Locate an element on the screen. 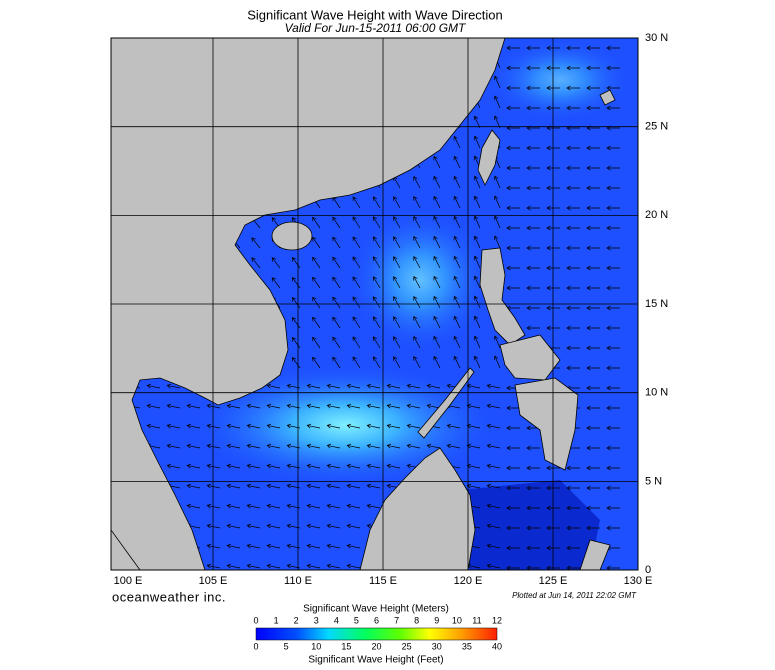 The width and height of the screenshot is (775, 670). meters-tick-label: 6 is located at coordinates (376, 620).